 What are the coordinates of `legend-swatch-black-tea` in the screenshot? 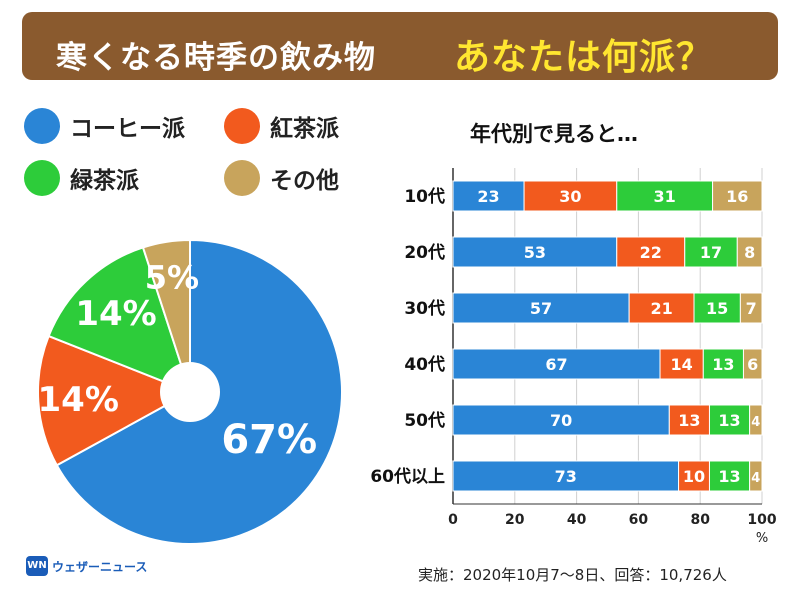 It's located at (242, 126).